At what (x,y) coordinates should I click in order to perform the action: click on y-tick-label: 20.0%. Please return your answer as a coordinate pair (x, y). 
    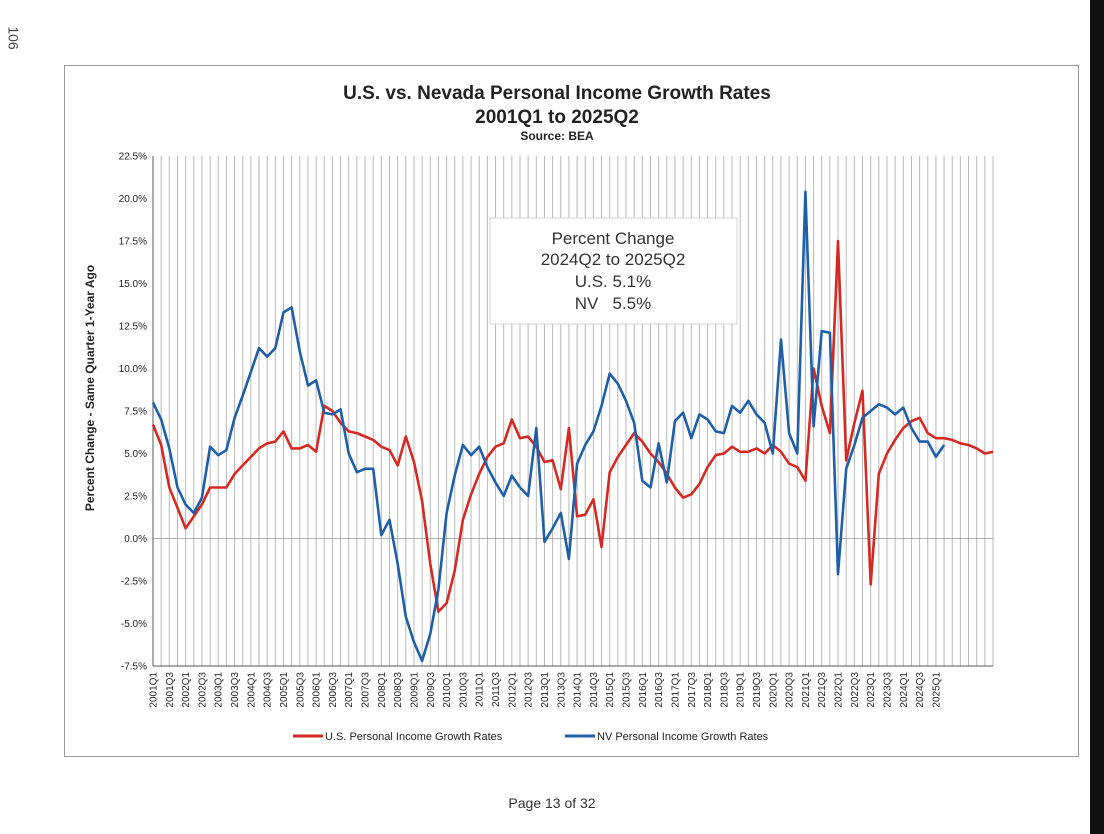
    Looking at the image, I should click on (133, 199).